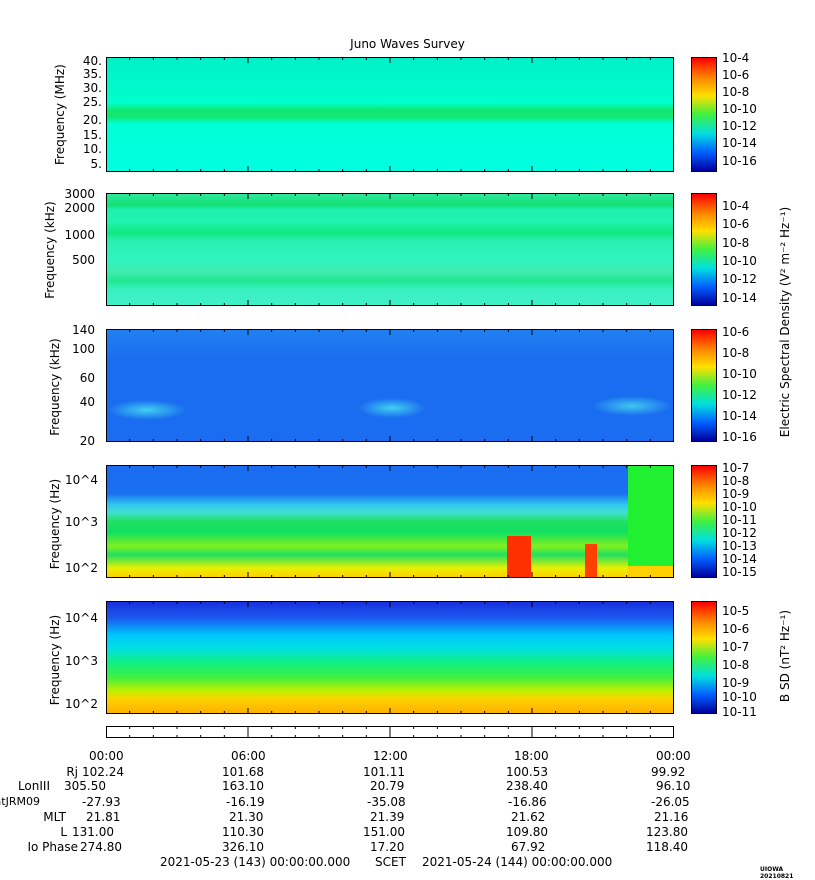 The image size is (815, 880). What do you see at coordinates (390, 756) in the screenshot?
I see `time-tick-label: 12:00` at bounding box center [390, 756].